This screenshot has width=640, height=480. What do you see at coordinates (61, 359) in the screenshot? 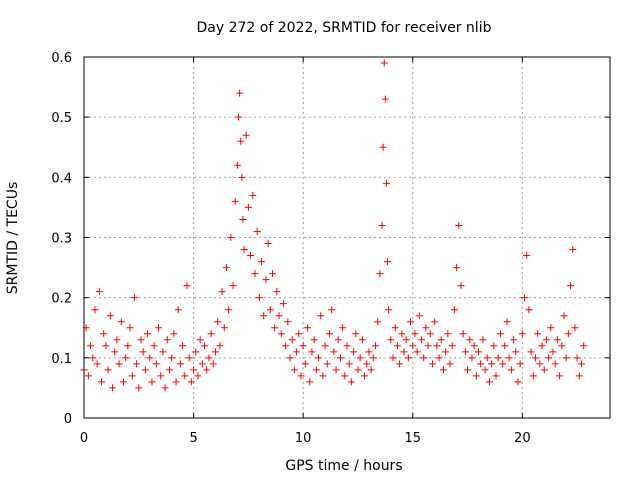
I see `y-tick-label: 0.1` at bounding box center [61, 359].